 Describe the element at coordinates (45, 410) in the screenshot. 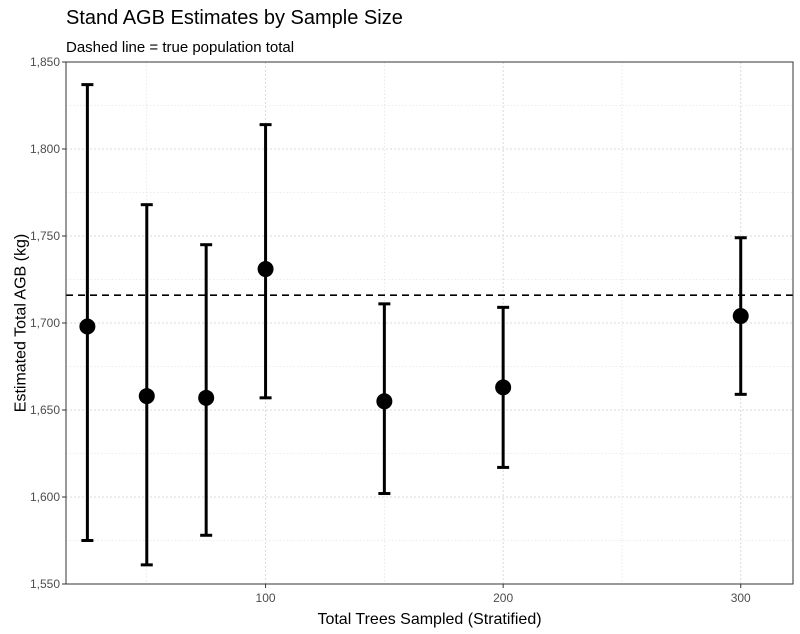

I see `y-tick-label: 1,650` at that location.